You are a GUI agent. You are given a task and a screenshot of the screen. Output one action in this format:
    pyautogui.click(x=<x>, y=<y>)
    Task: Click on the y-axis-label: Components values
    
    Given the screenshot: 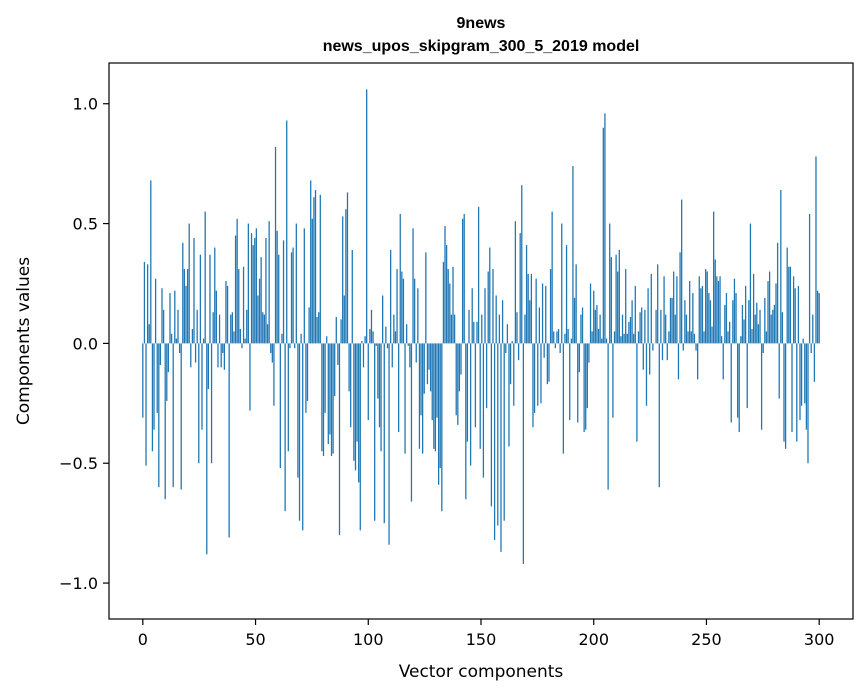 What is the action you would take?
    pyautogui.click(x=24, y=341)
    